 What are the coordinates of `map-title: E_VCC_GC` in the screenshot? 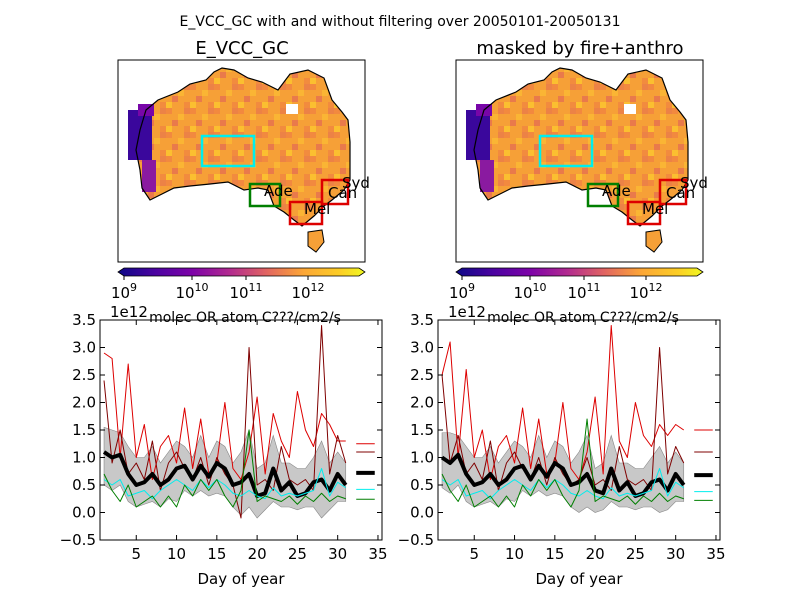 It's located at (241, 48).